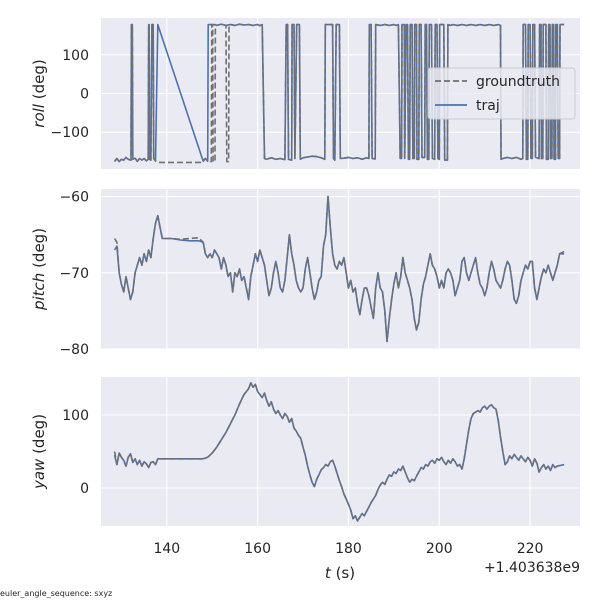  Describe the element at coordinates (439, 549) in the screenshot. I see `x-tick-label: 200` at that location.